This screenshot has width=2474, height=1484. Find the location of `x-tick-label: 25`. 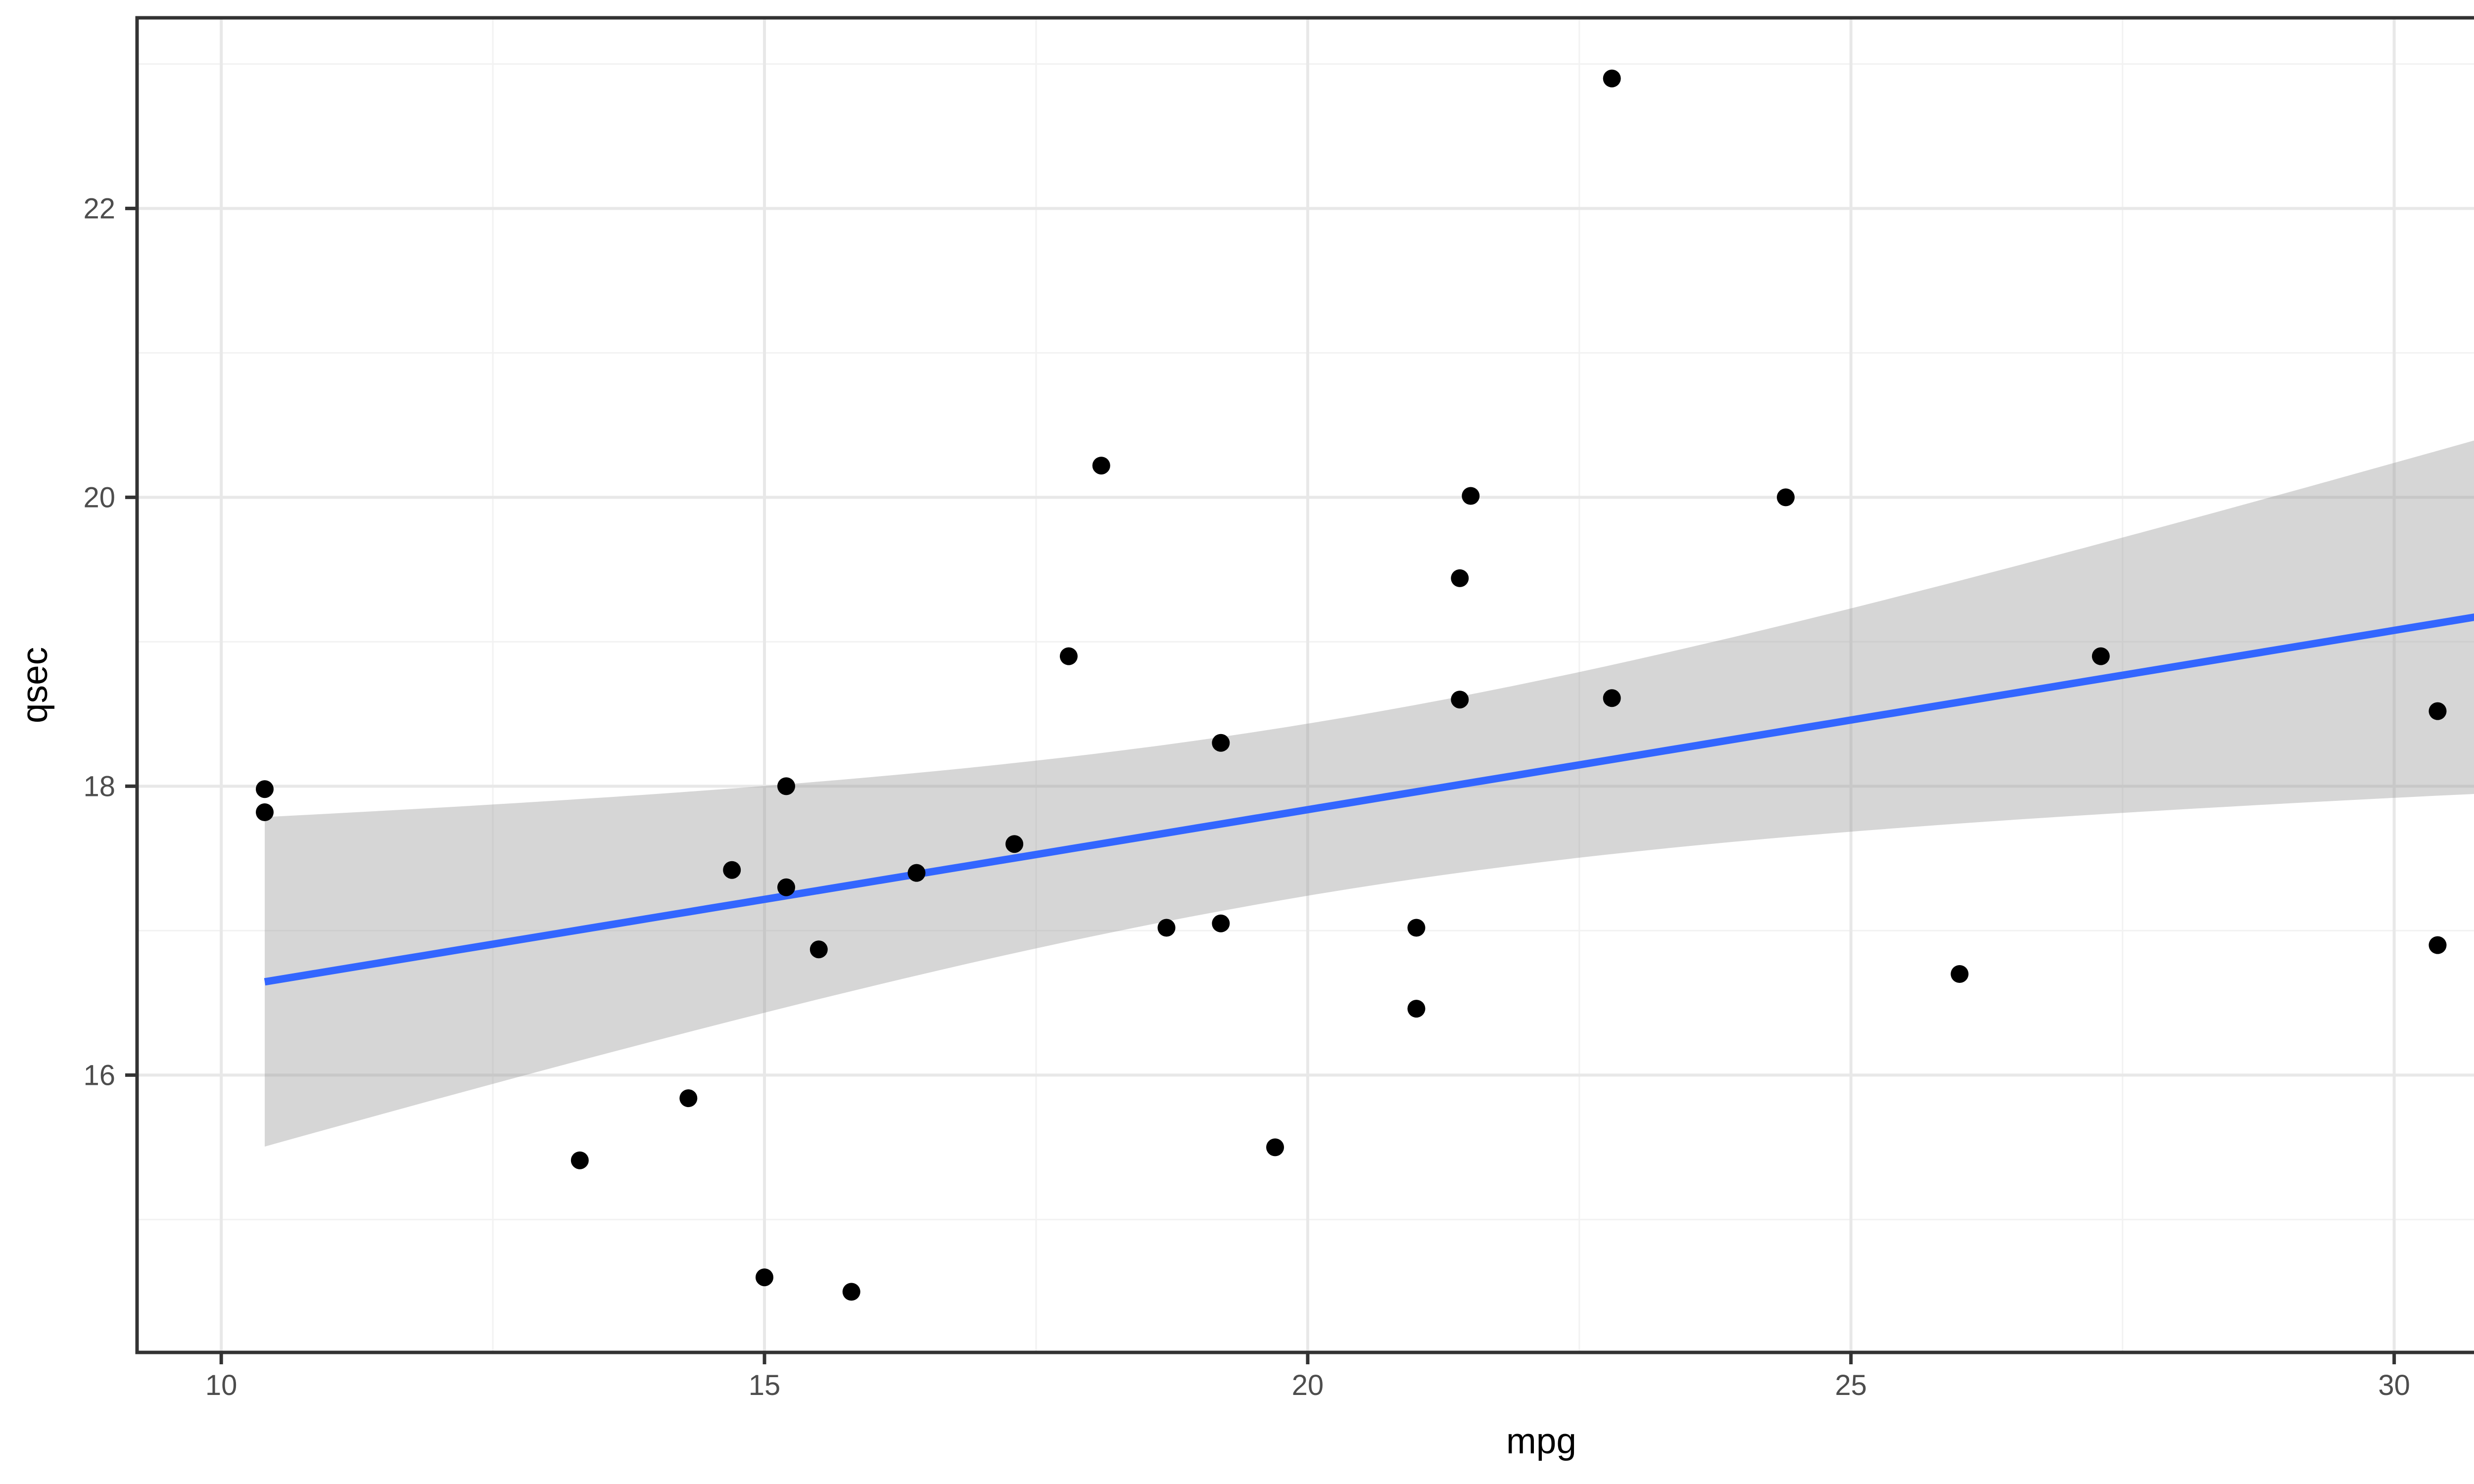

x-tick-label: 25 is located at coordinates (1851, 1385).